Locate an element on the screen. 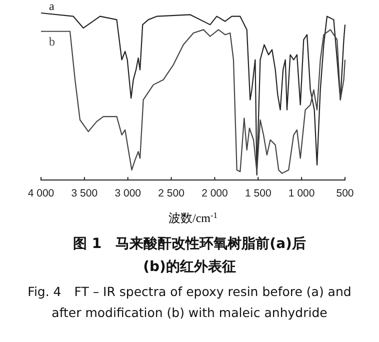  x-tick-label: 2 000 is located at coordinates (215, 194).